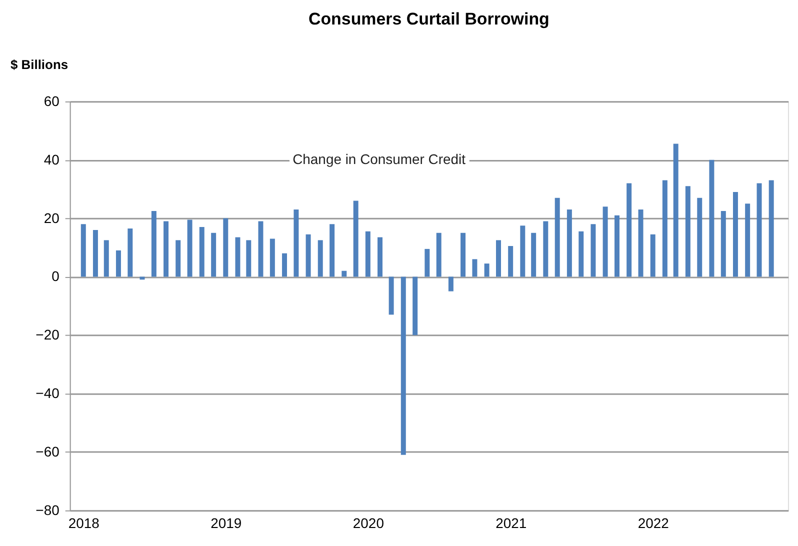 This screenshot has height=546, width=798. What do you see at coordinates (48, 393) in the screenshot?
I see `y-tick-label: −40` at bounding box center [48, 393].